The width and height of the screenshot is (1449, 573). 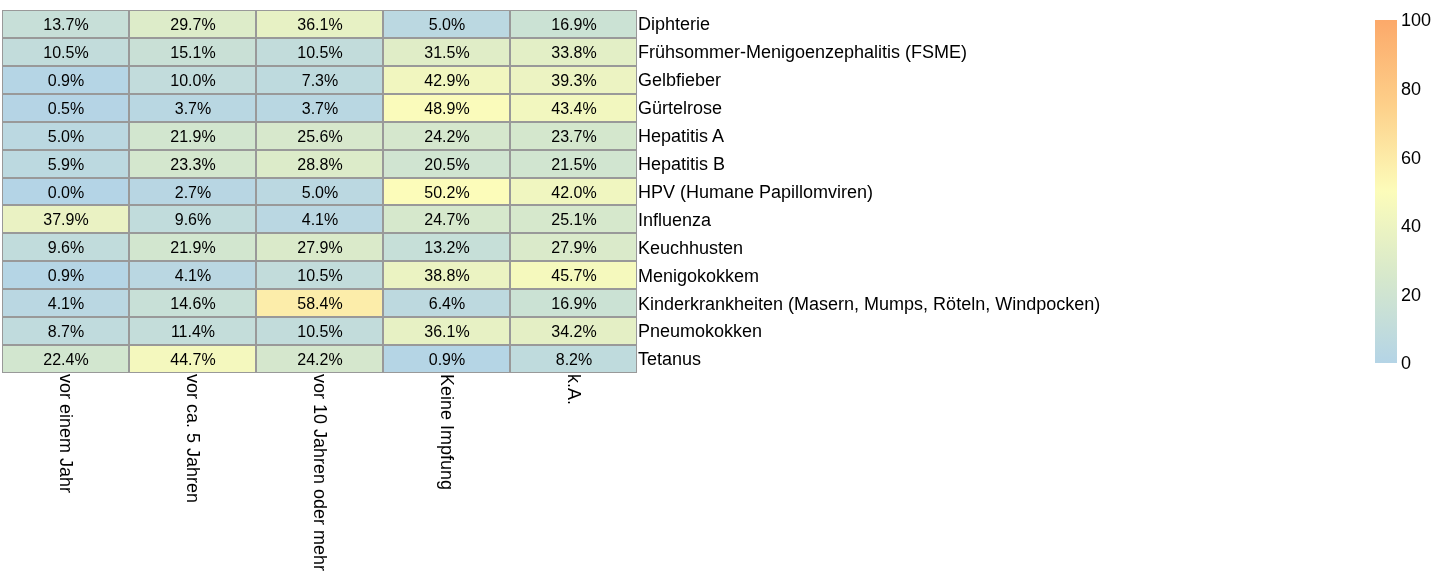 I want to click on data-label: 13.2%, so click(x=447, y=247).